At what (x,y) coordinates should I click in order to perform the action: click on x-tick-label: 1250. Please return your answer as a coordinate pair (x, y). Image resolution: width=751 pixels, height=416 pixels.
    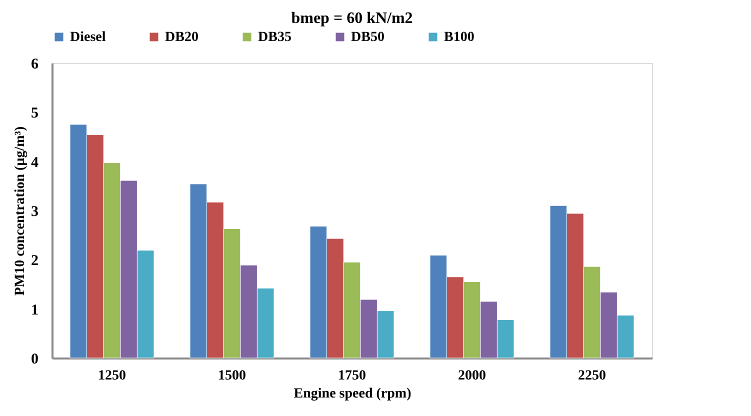
    Looking at the image, I should click on (112, 376).